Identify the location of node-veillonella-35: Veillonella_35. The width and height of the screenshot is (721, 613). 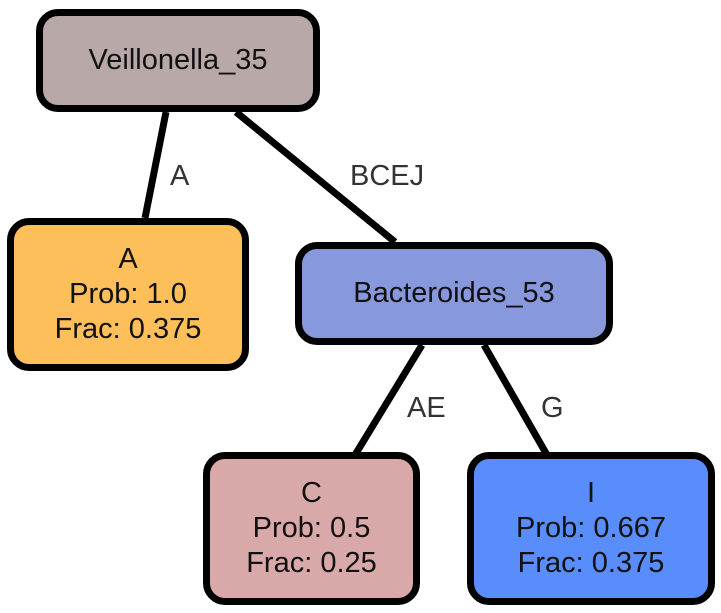
(178, 60).